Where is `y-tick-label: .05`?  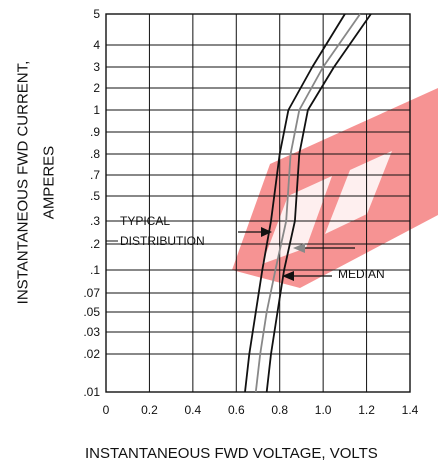 y-tick-label: .05 is located at coordinates (91, 312).